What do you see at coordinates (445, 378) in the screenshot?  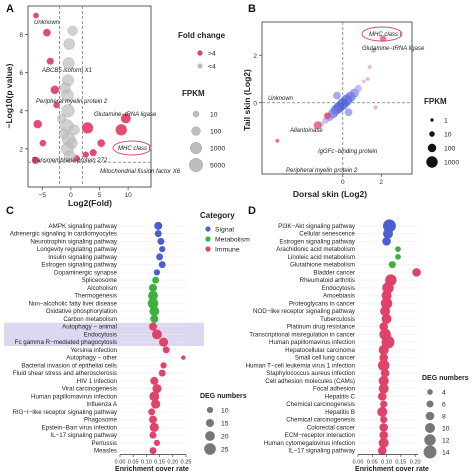 I see `panel-d-legend-size-title: DEG numbers` at bounding box center [445, 378].